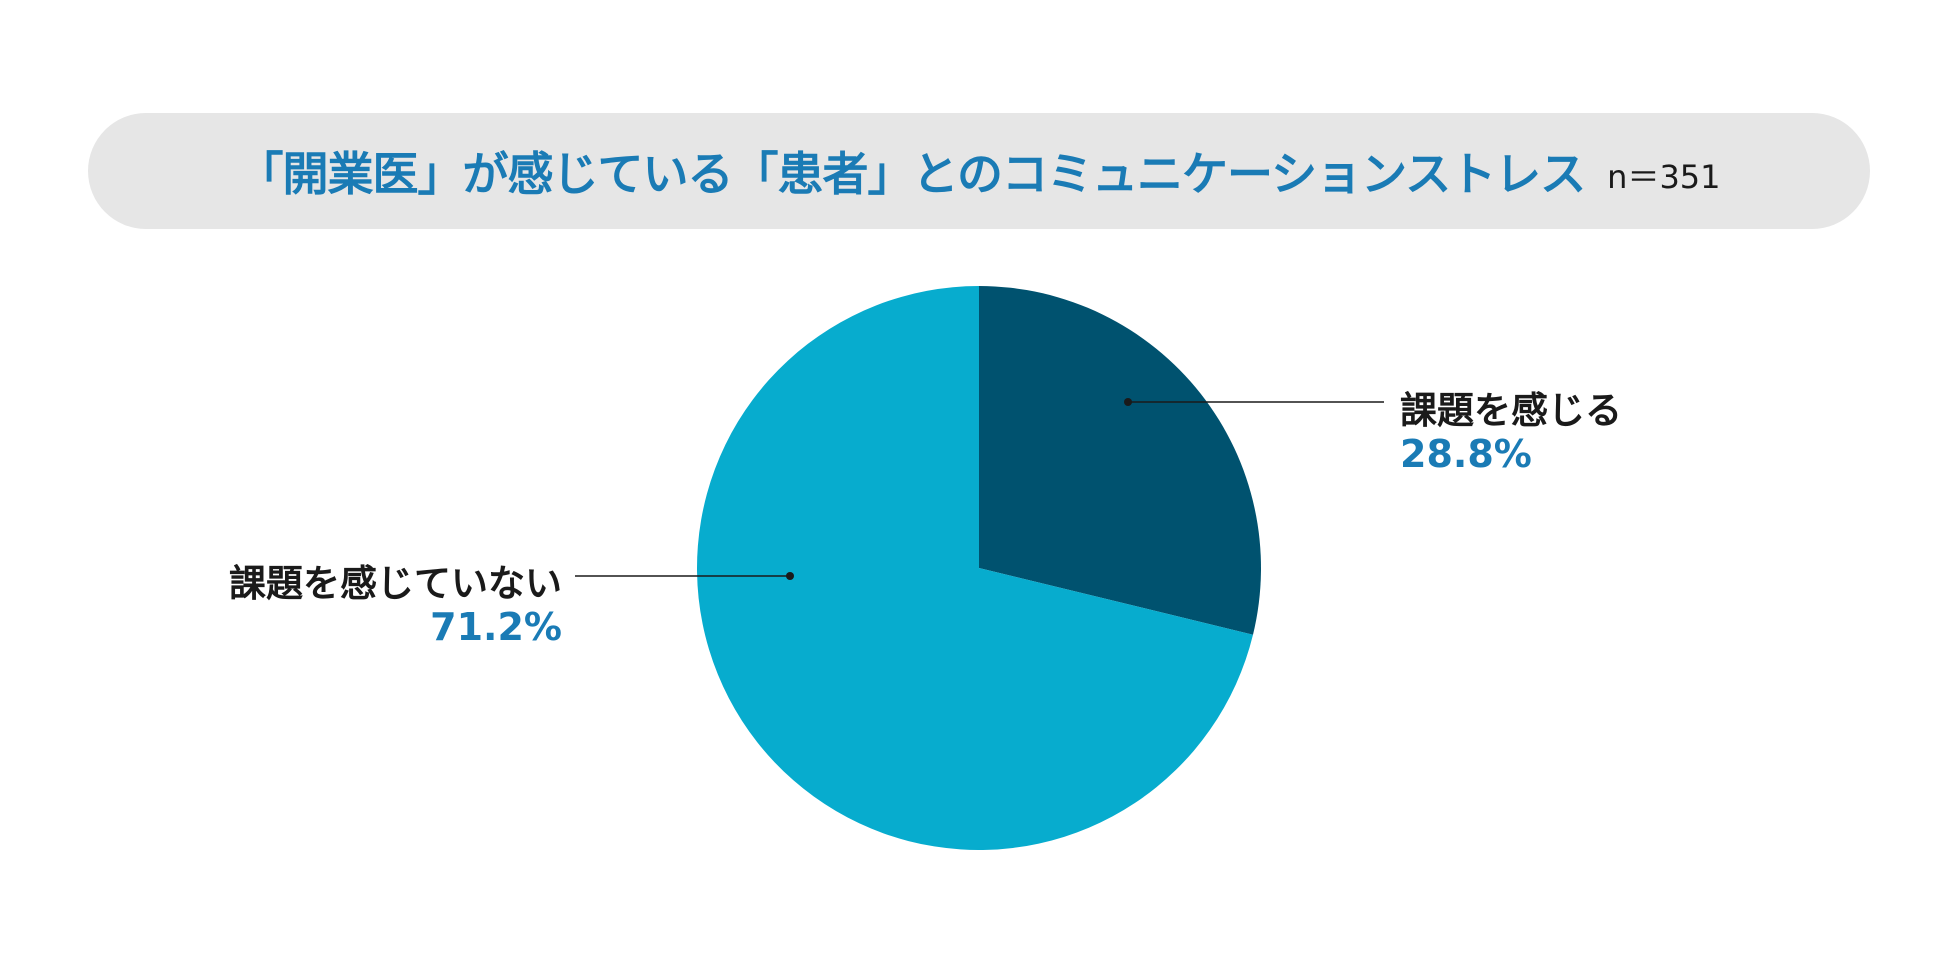 The width and height of the screenshot is (1950, 975). Describe the element at coordinates (1254, 402) in the screenshot. I see `leader-line-feels-issue` at that location.